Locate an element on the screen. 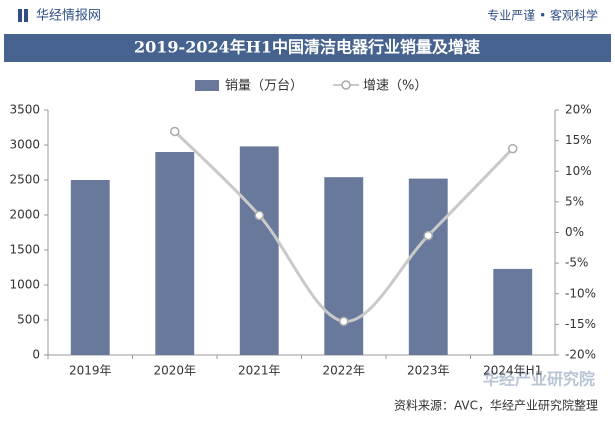 This screenshot has width=615, height=425. y-tick-label: 1500 is located at coordinates (24, 250).